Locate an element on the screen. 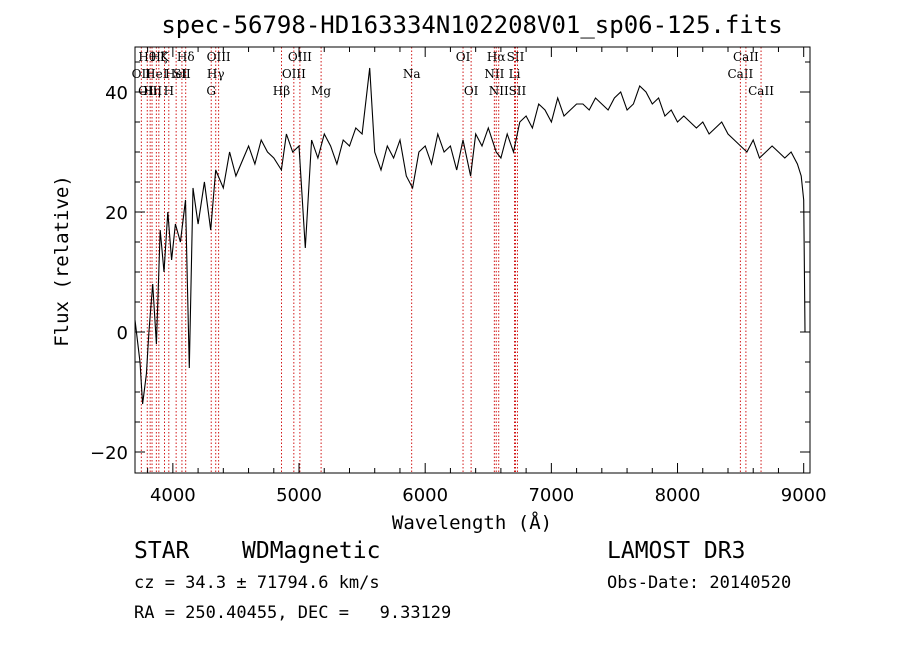 The width and height of the screenshot is (900, 649). line-marker-label: Na is located at coordinates (412, 74).